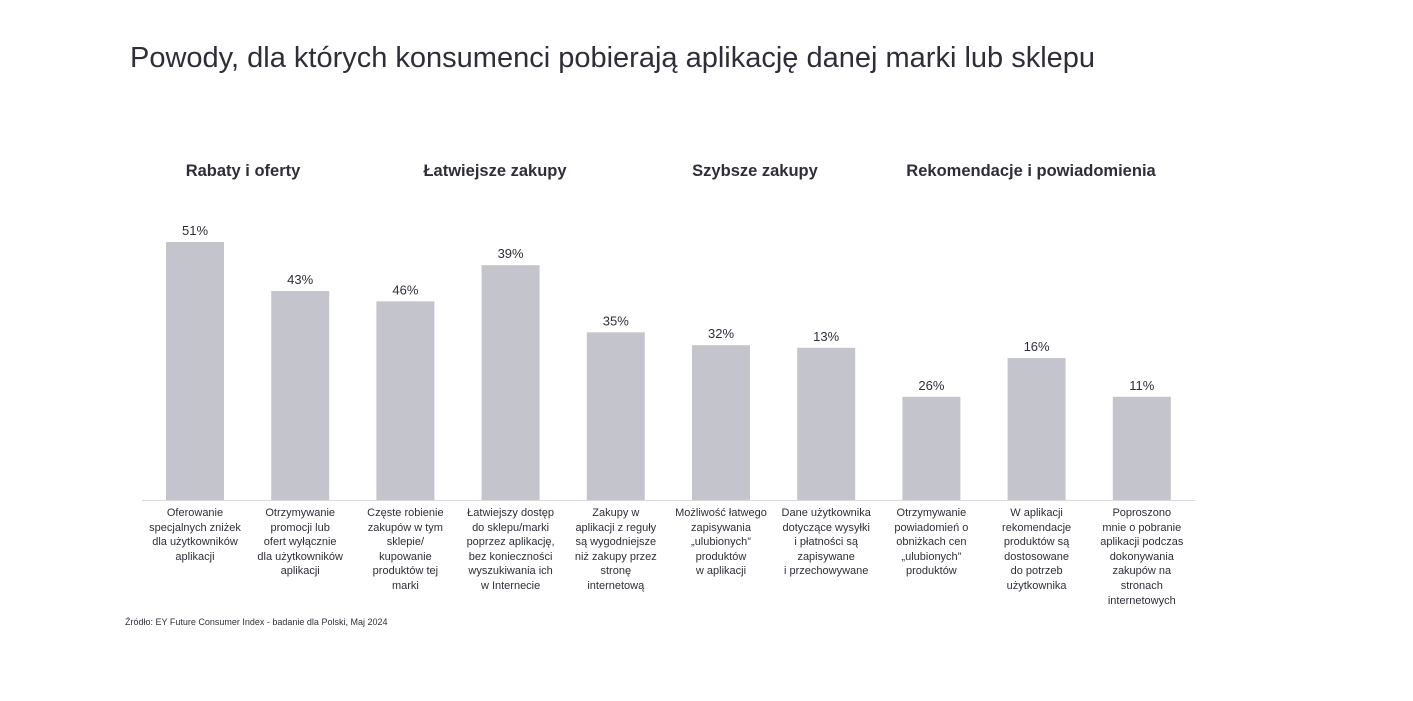 This screenshot has width=1413, height=701. I want to click on data-label-4: 39%, so click(511, 253).